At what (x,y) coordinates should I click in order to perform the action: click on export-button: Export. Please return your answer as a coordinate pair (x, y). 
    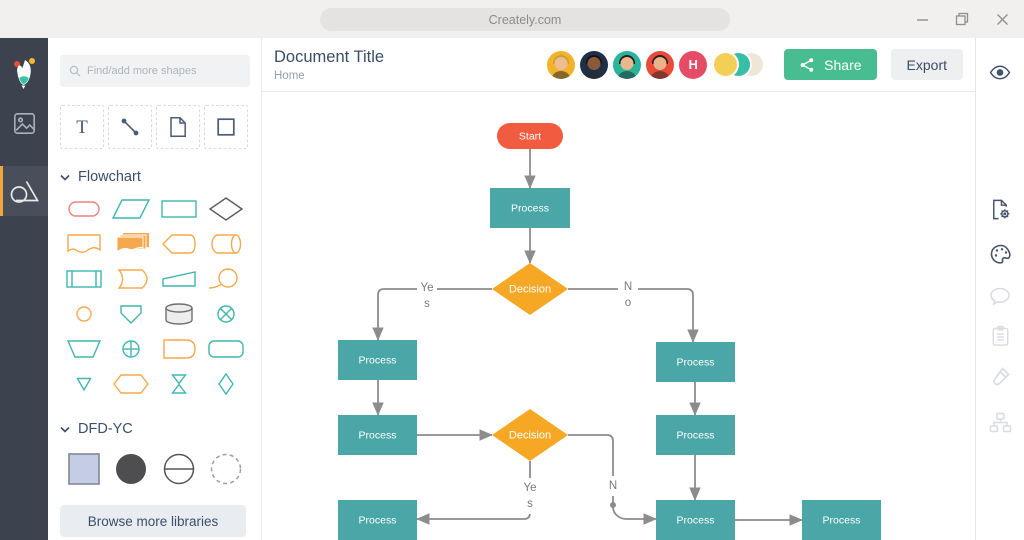
    Looking at the image, I should click on (926, 64).